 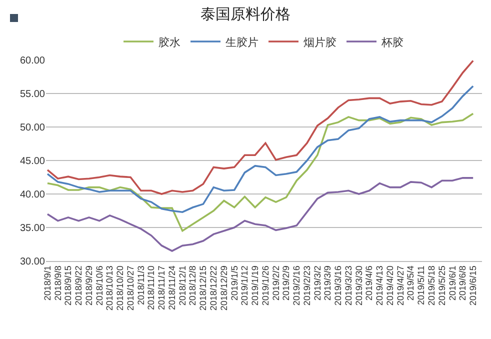 I want to click on x-tick-label: 2018/10/6, so click(x=99, y=286).